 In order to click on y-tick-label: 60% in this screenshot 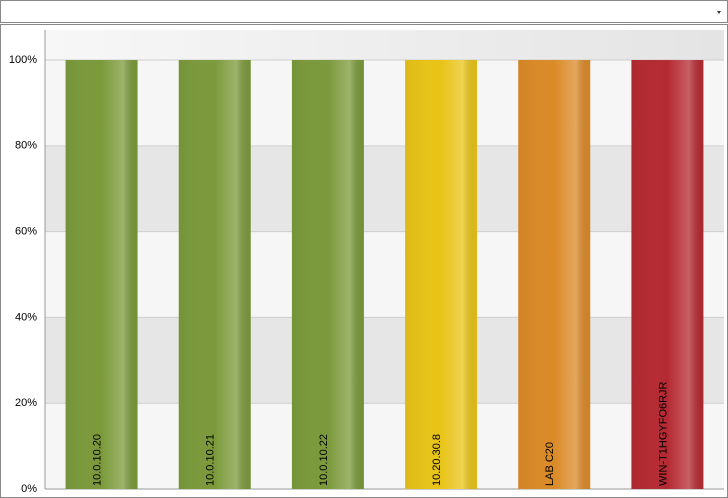, I will do `click(26, 232)`.